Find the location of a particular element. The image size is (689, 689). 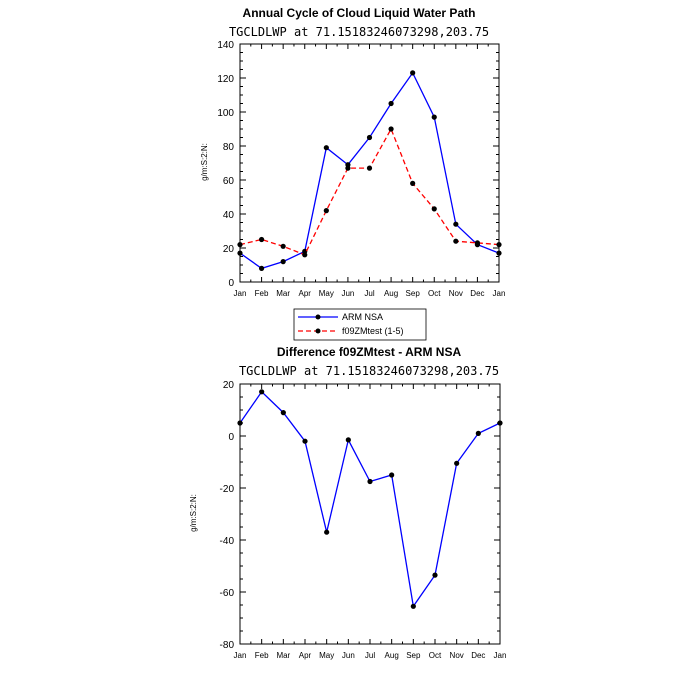

c2-xtick-label: Aug is located at coordinates (392, 655).